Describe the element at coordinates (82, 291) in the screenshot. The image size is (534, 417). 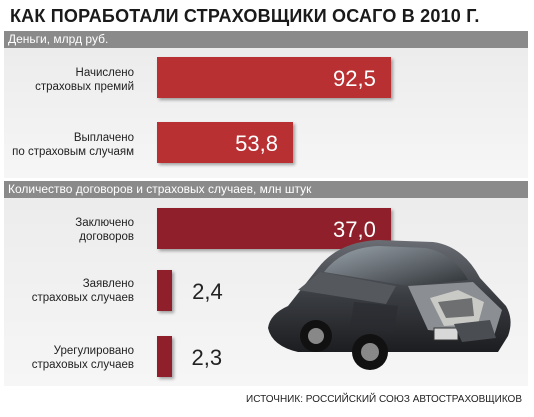
I see `category-label: Заявлено страховых случаев` at that location.